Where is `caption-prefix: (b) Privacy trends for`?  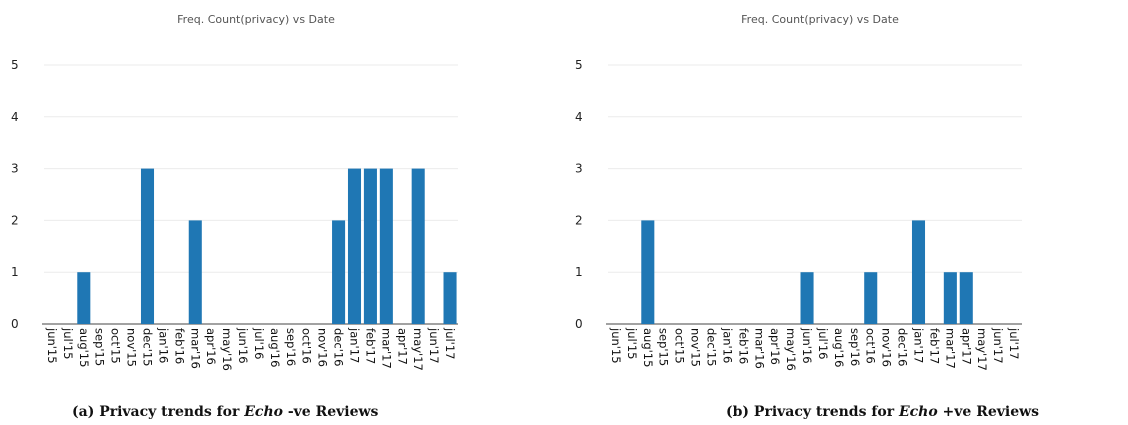 caption-prefix: (b) Privacy trends for is located at coordinates (812, 412).